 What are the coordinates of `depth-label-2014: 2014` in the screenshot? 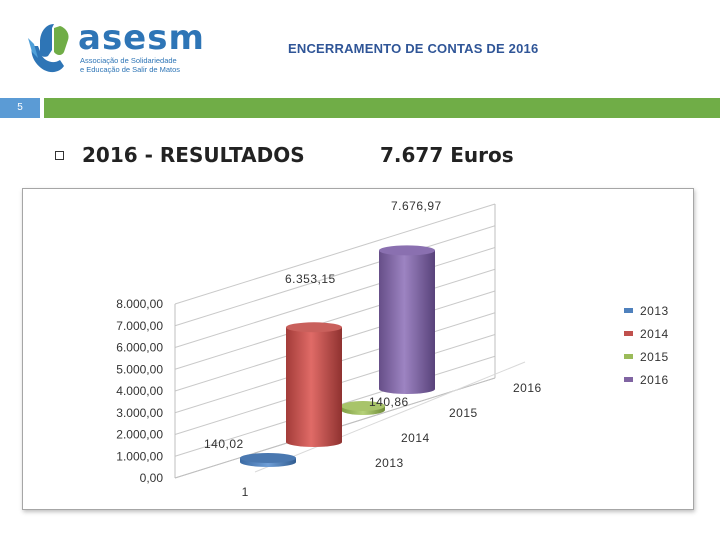 It's located at (415, 438).